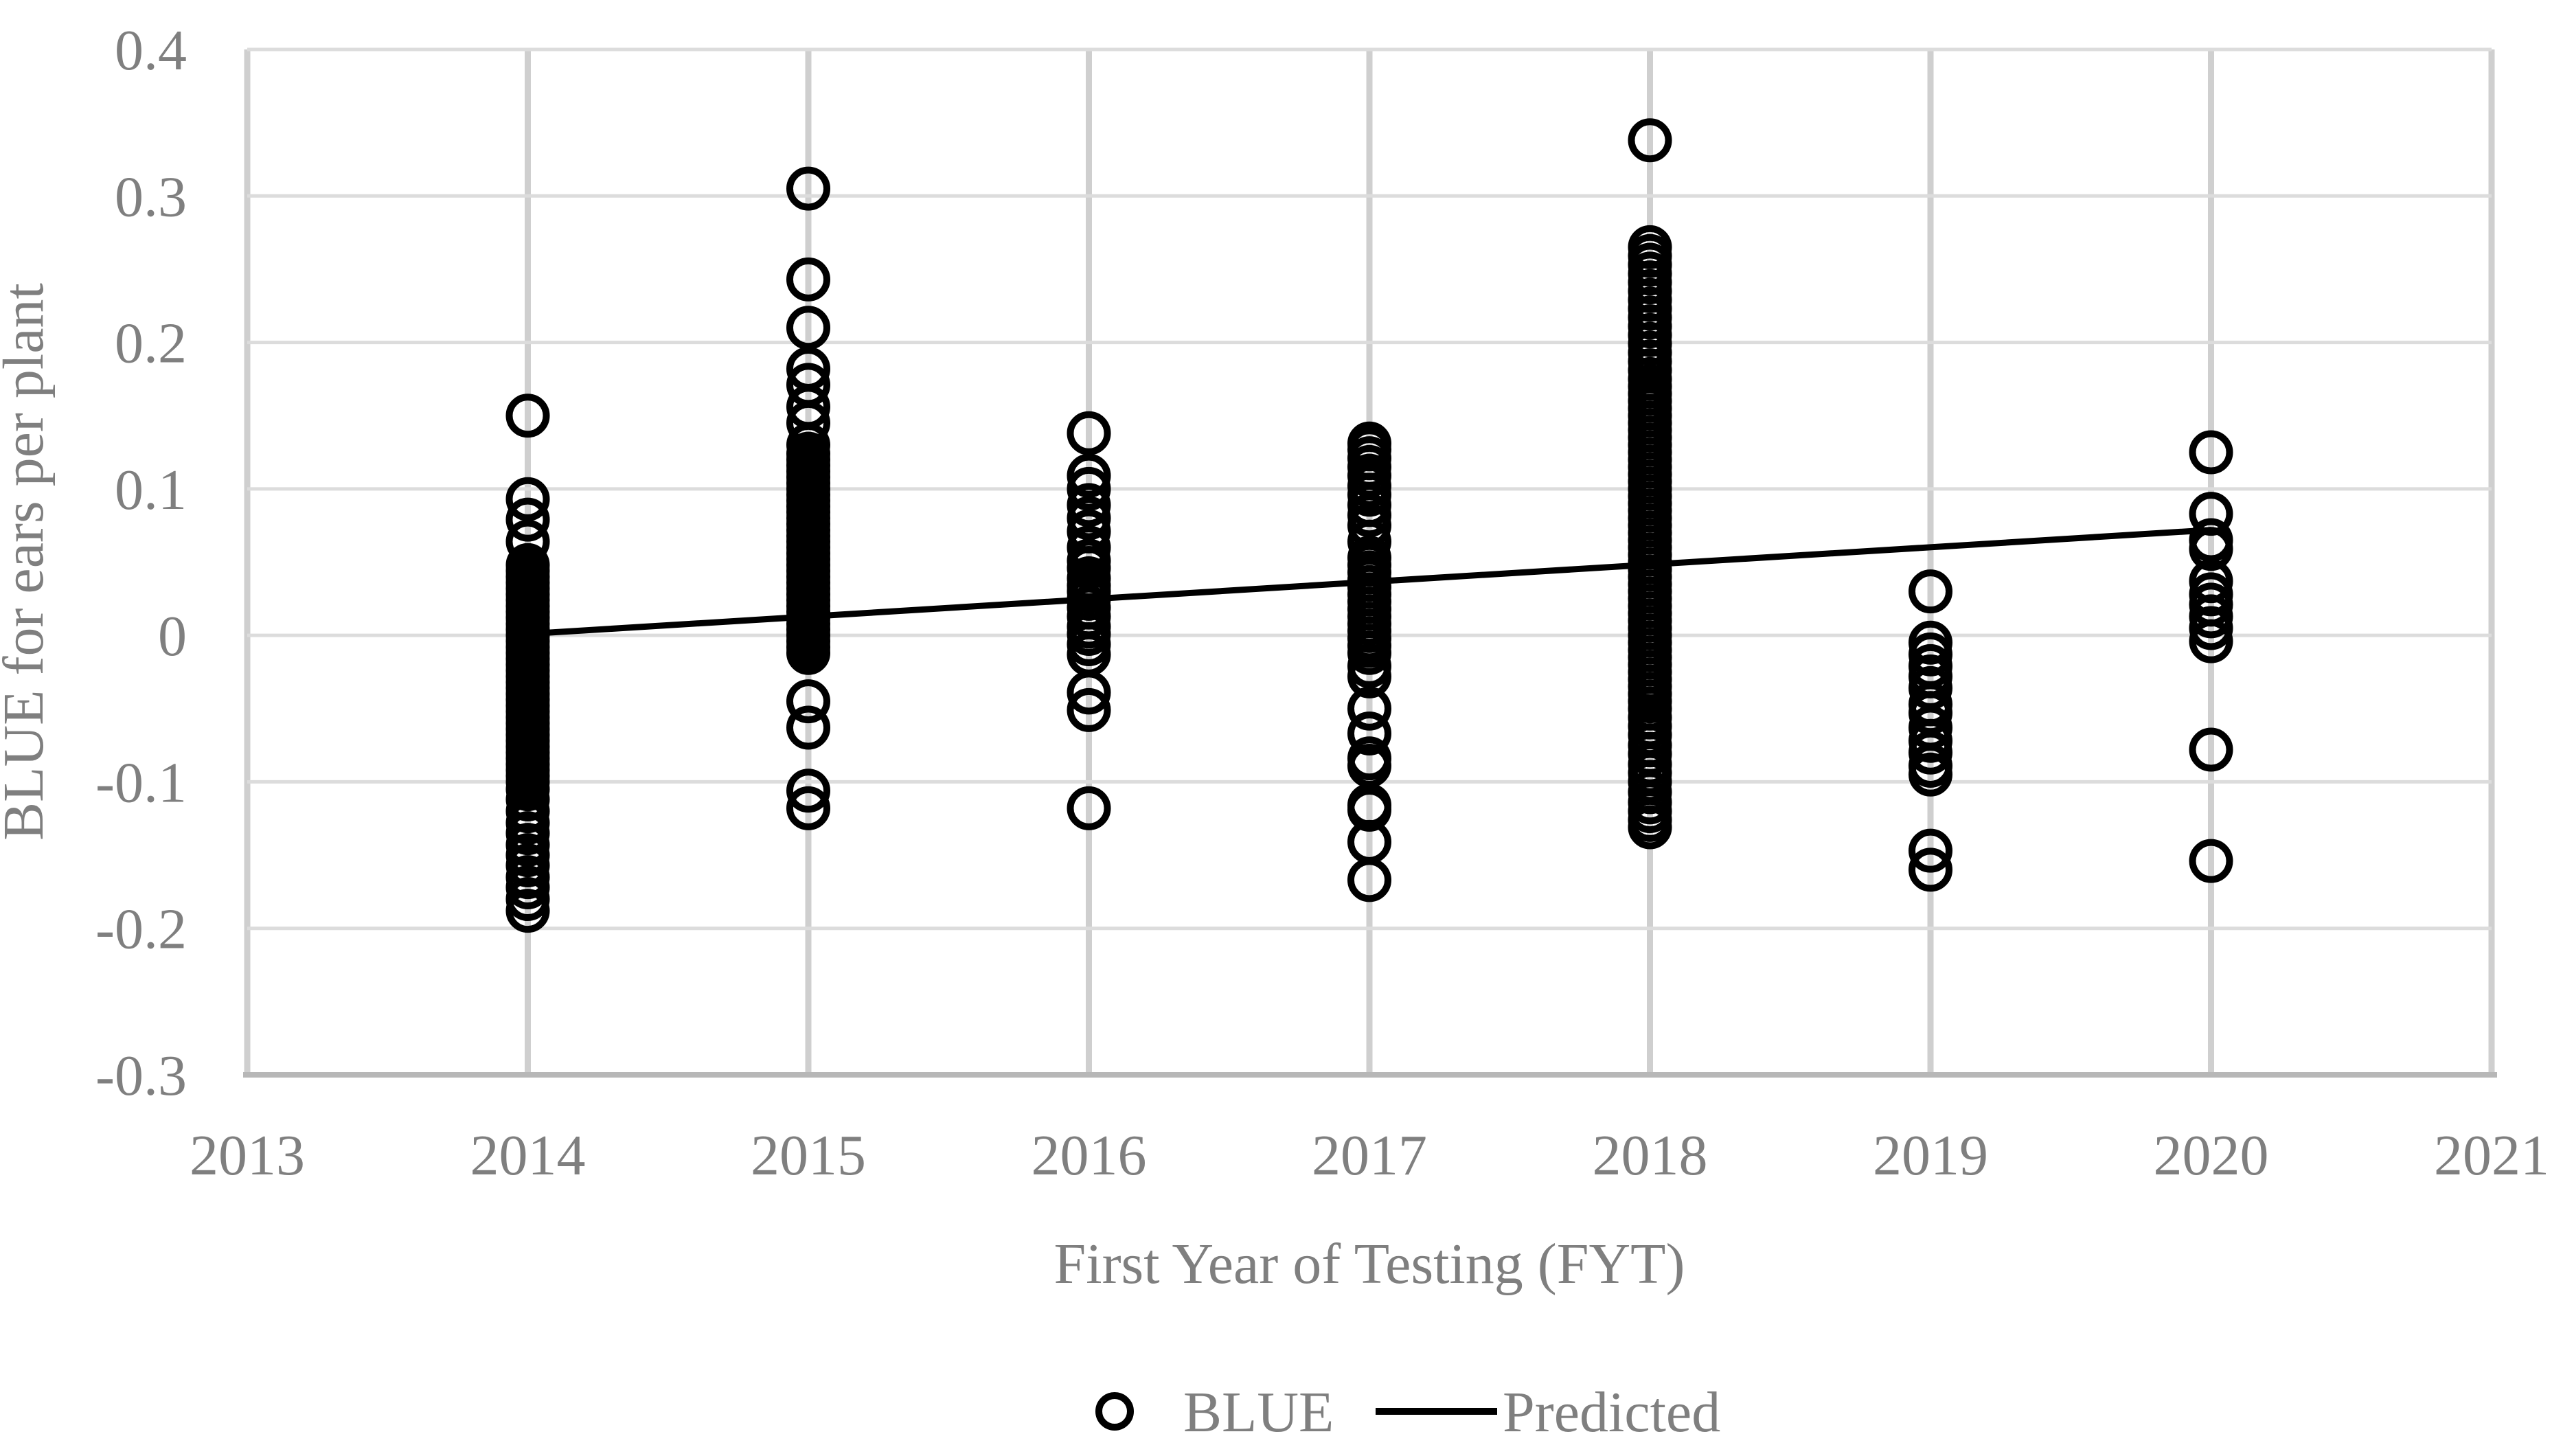  I want to click on y-tick-label: -0.3, so click(141, 1076).